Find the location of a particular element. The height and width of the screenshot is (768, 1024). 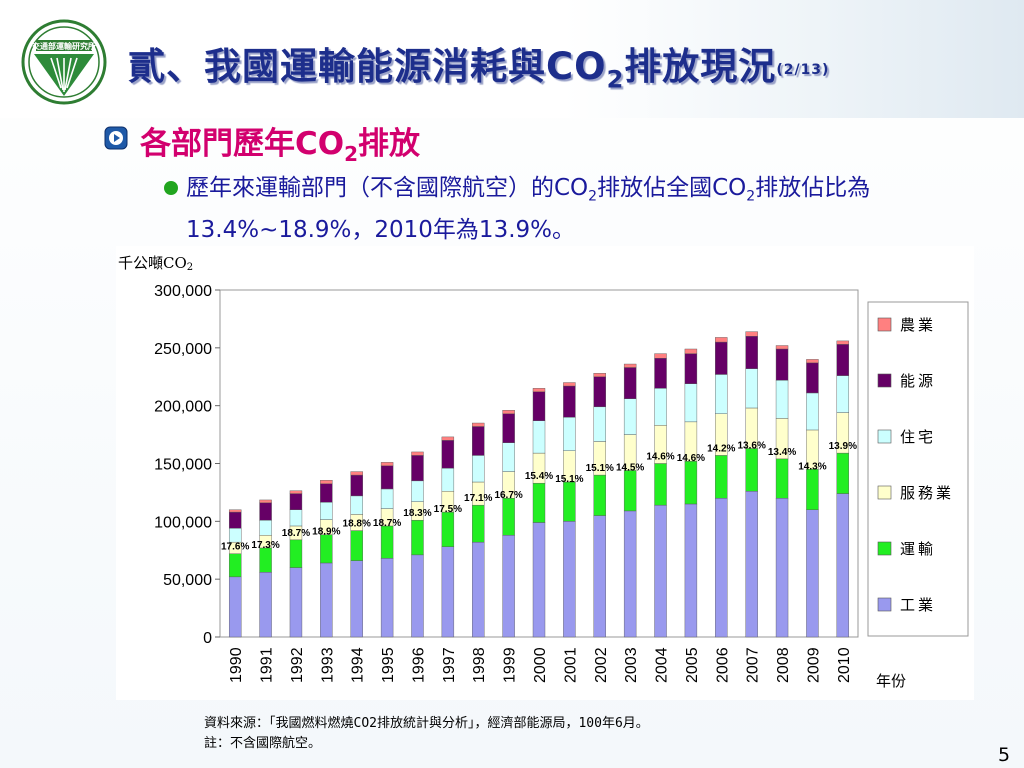

transport-share-label: 18.9% is located at coordinates (326, 532).